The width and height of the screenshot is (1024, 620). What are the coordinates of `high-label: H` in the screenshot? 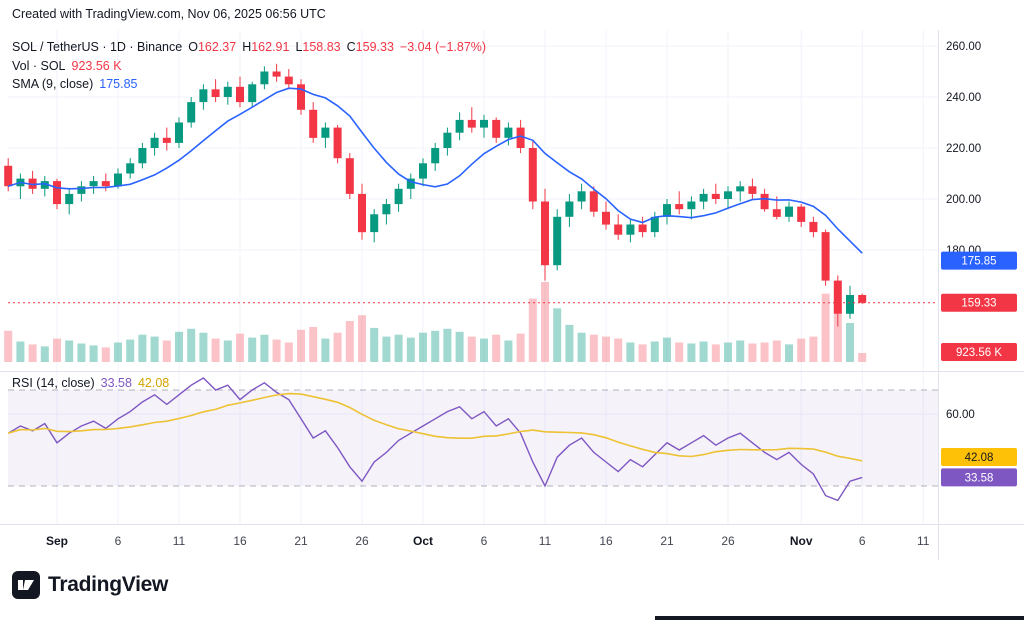 It's located at (247, 47).